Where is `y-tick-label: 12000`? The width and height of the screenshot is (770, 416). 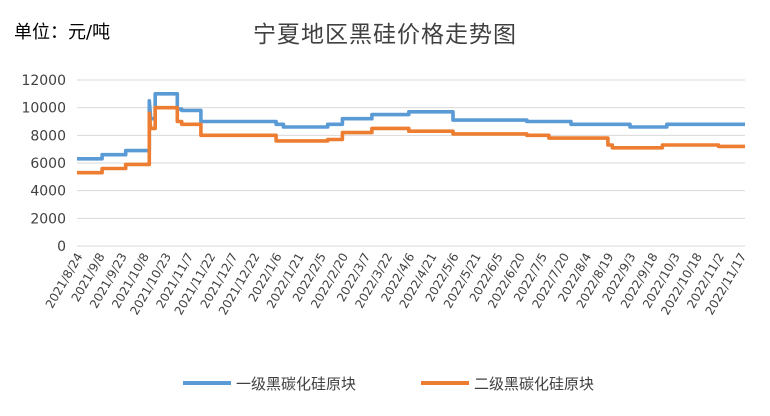
y-tick-label: 12000 is located at coordinates (43, 81).